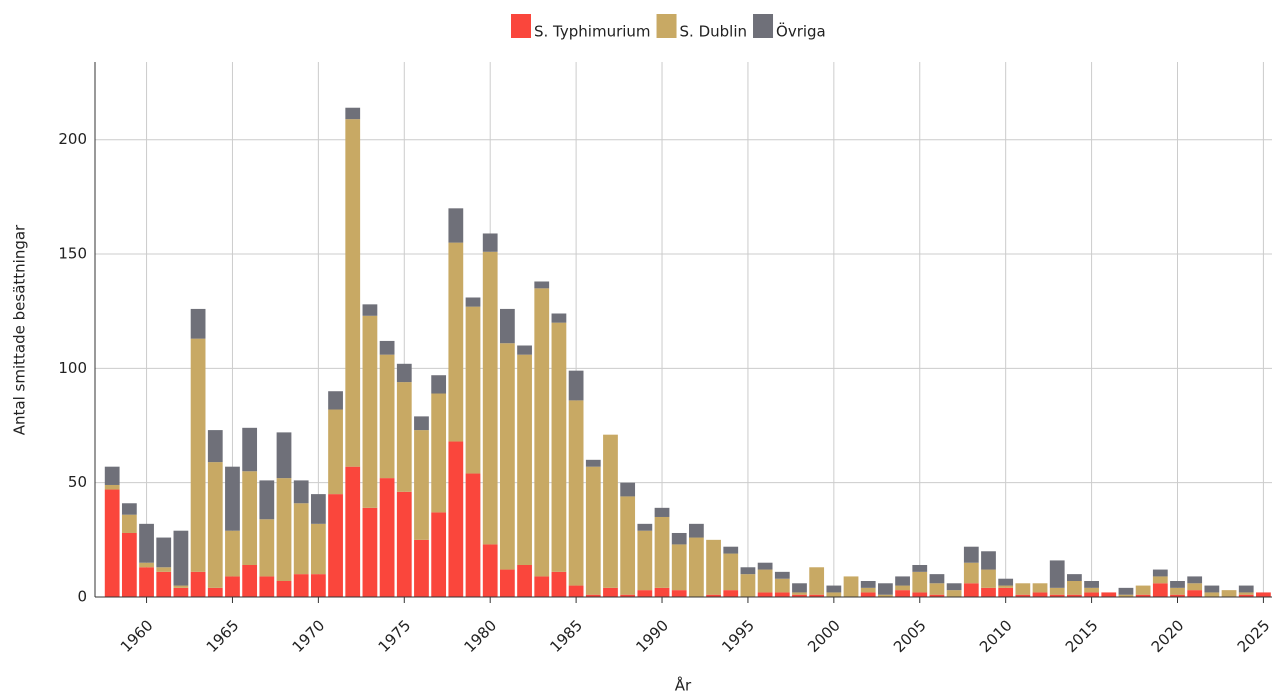  Describe the element at coordinates (801, 31) in the screenshot. I see `legend-label: Övriga` at that location.